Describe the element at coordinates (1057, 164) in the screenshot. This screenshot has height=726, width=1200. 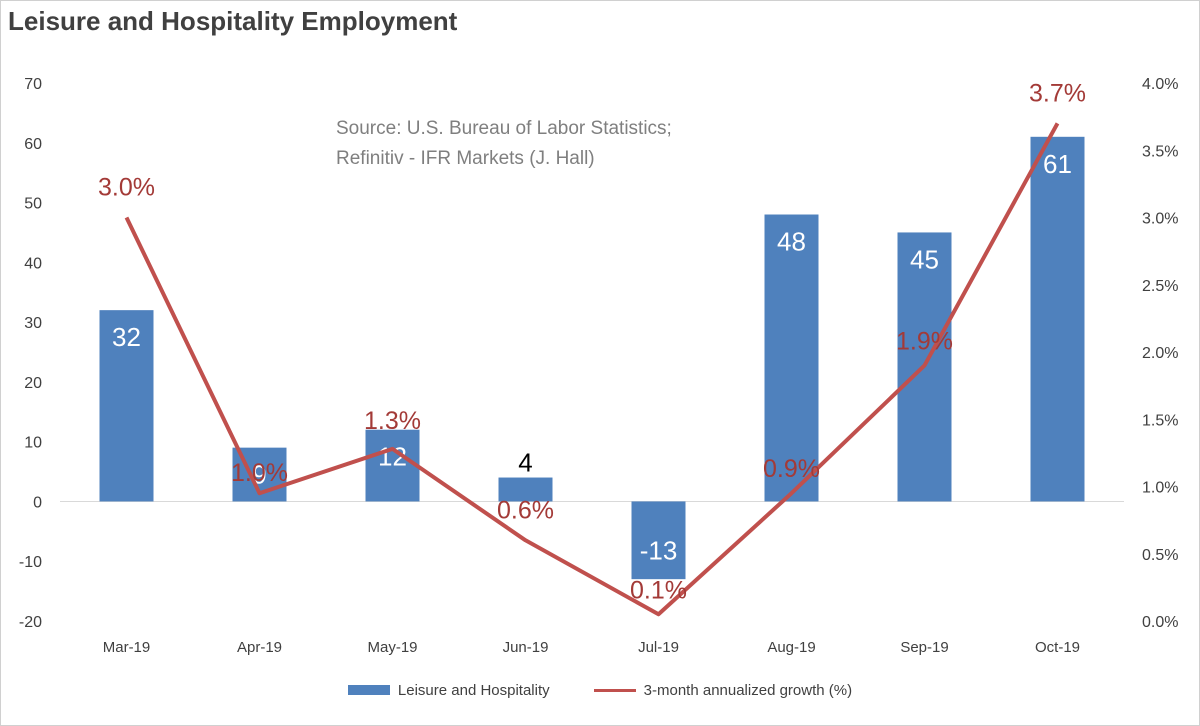
I see `bar-data-label: 61` at that location.